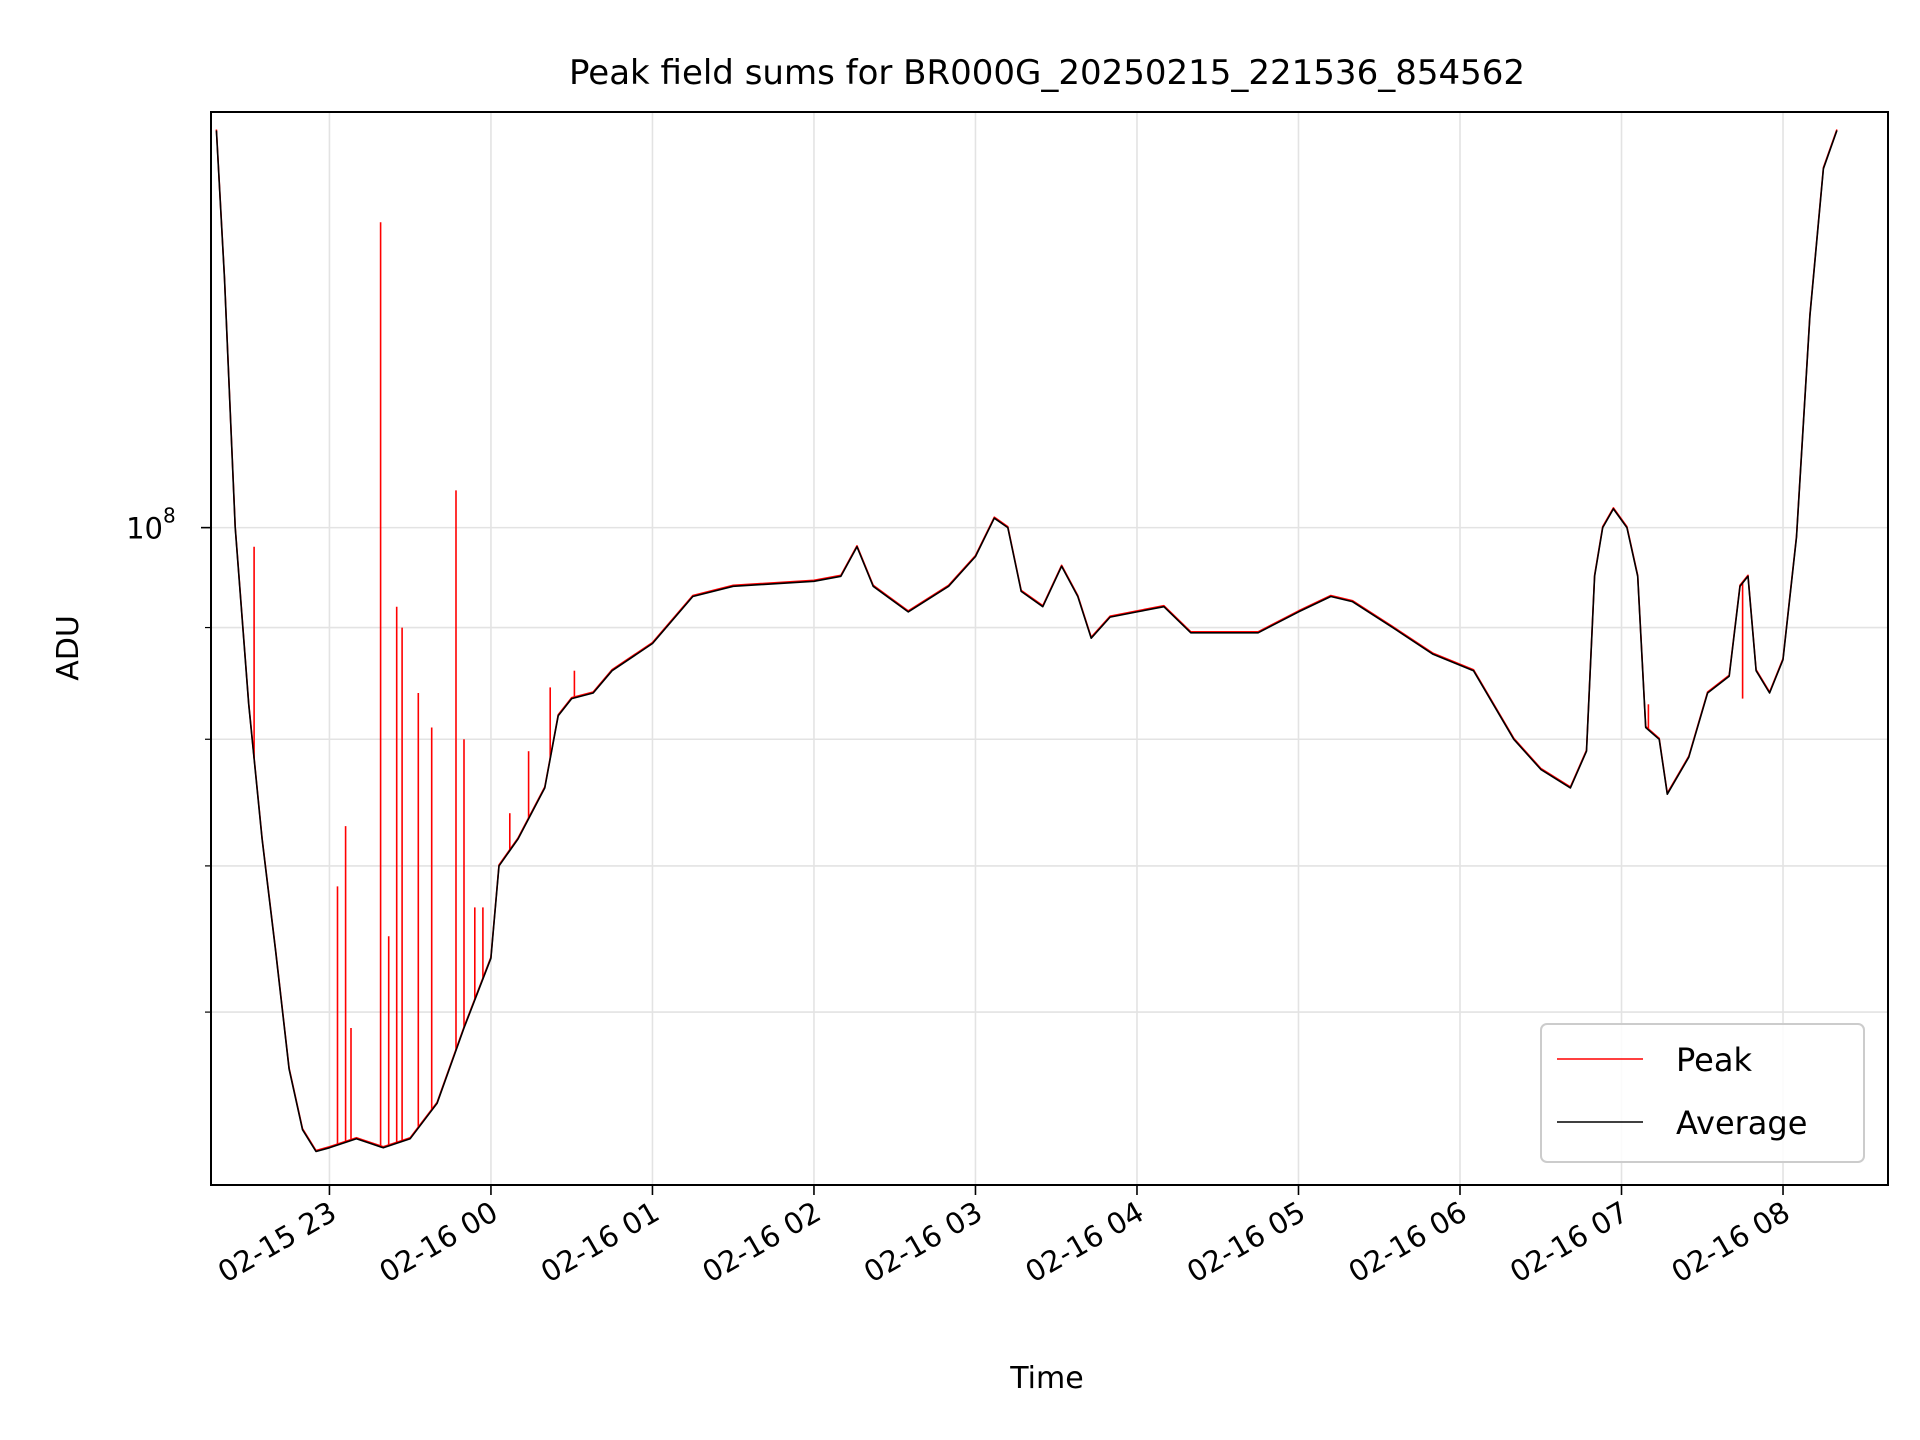 This screenshot has width=1920, height=1440. What do you see at coordinates (144, 529) in the screenshot?
I see `y-tick-label: 10` at bounding box center [144, 529].